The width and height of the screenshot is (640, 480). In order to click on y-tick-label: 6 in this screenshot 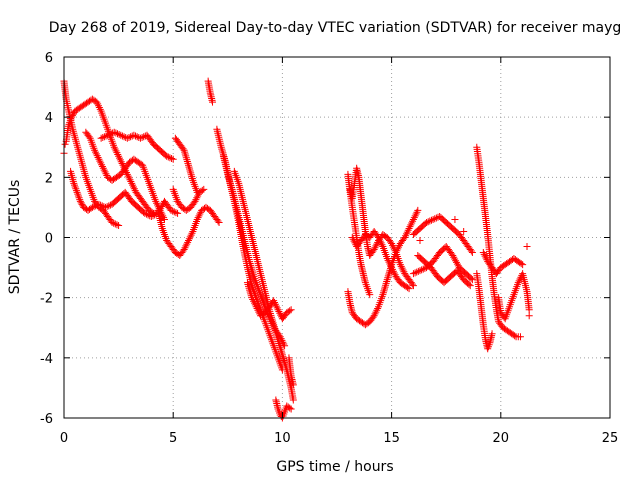, I will do `click(49, 58)`.